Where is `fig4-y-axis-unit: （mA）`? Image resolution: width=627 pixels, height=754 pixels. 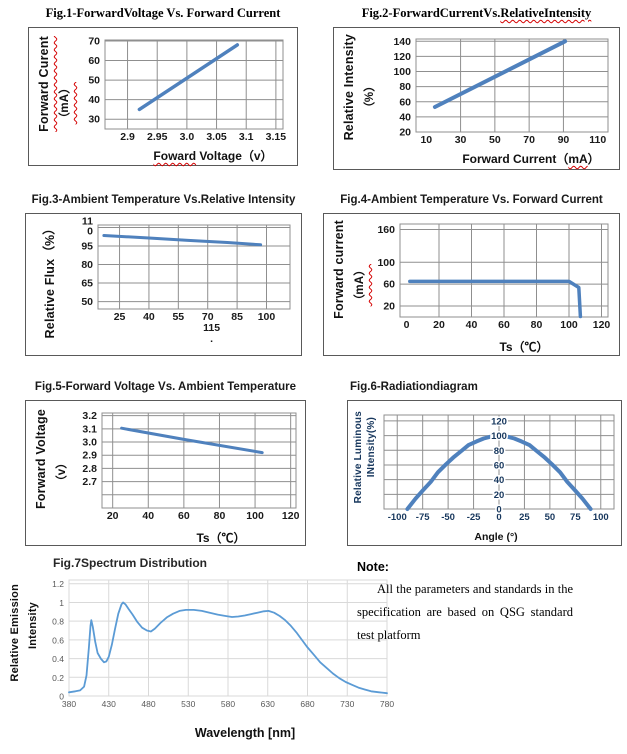 fig4-y-axis-unit: （mA） is located at coordinates (360, 285).